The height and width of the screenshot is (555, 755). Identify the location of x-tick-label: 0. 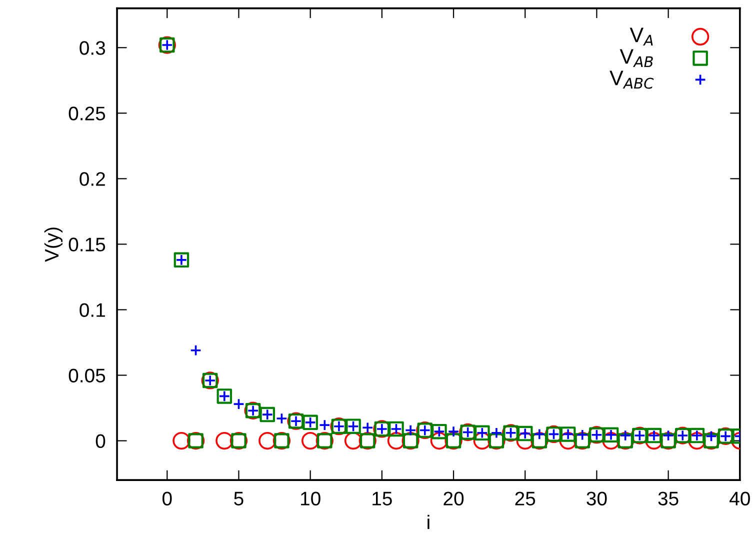
(167, 499).